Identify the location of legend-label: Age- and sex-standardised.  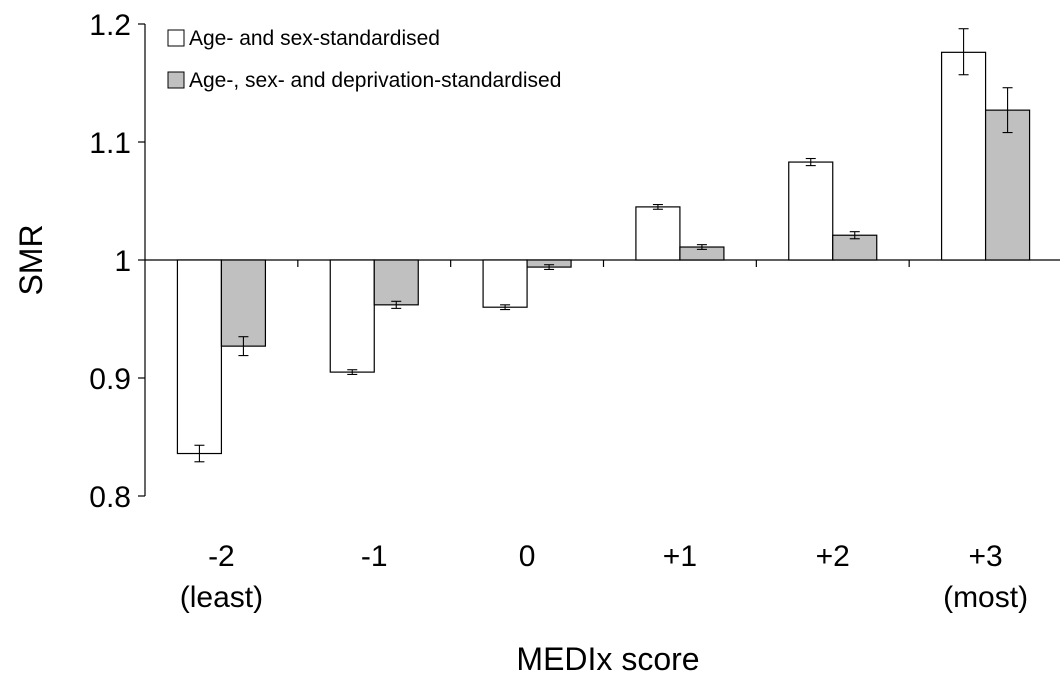
(314, 38).